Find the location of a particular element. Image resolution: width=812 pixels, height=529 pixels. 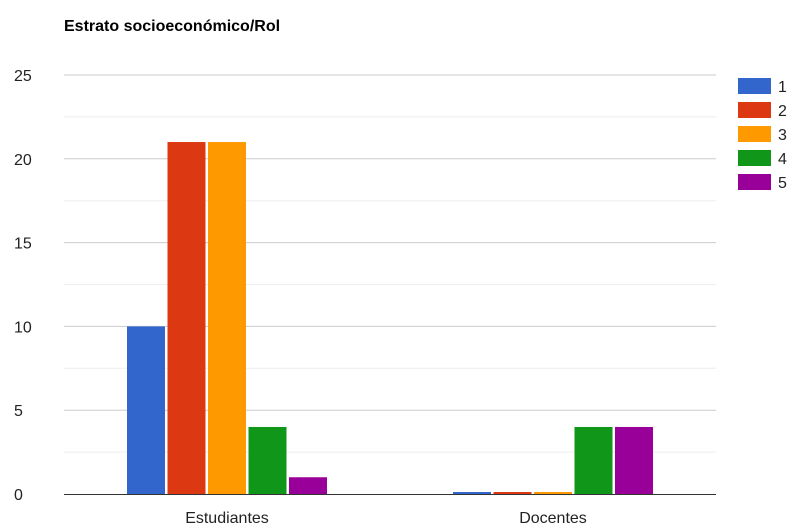

y-tick-label: 20 is located at coordinates (23, 160).